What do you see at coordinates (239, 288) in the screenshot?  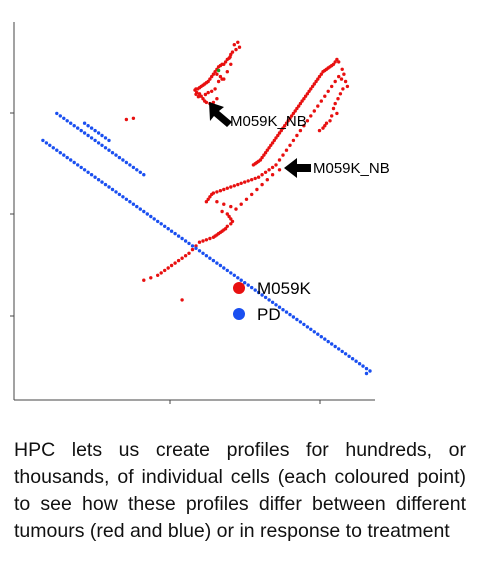 I see `legend-marker-m059k` at bounding box center [239, 288].